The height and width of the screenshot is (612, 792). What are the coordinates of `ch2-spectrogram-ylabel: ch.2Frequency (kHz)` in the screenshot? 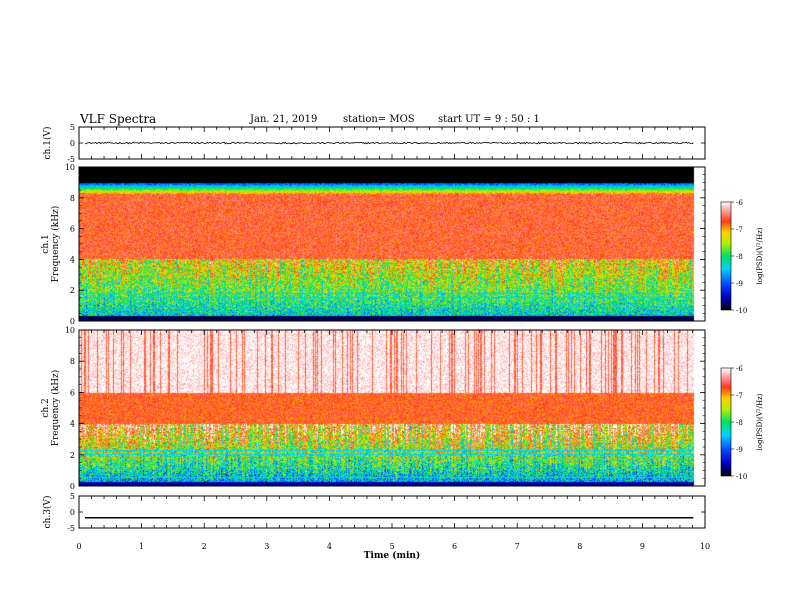 It's located at (51, 408).